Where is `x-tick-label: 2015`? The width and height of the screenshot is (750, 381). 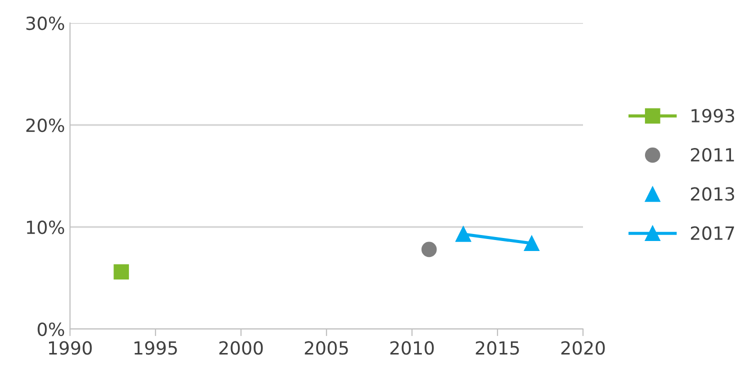
x-tick-label: 2015 is located at coordinates (497, 348).